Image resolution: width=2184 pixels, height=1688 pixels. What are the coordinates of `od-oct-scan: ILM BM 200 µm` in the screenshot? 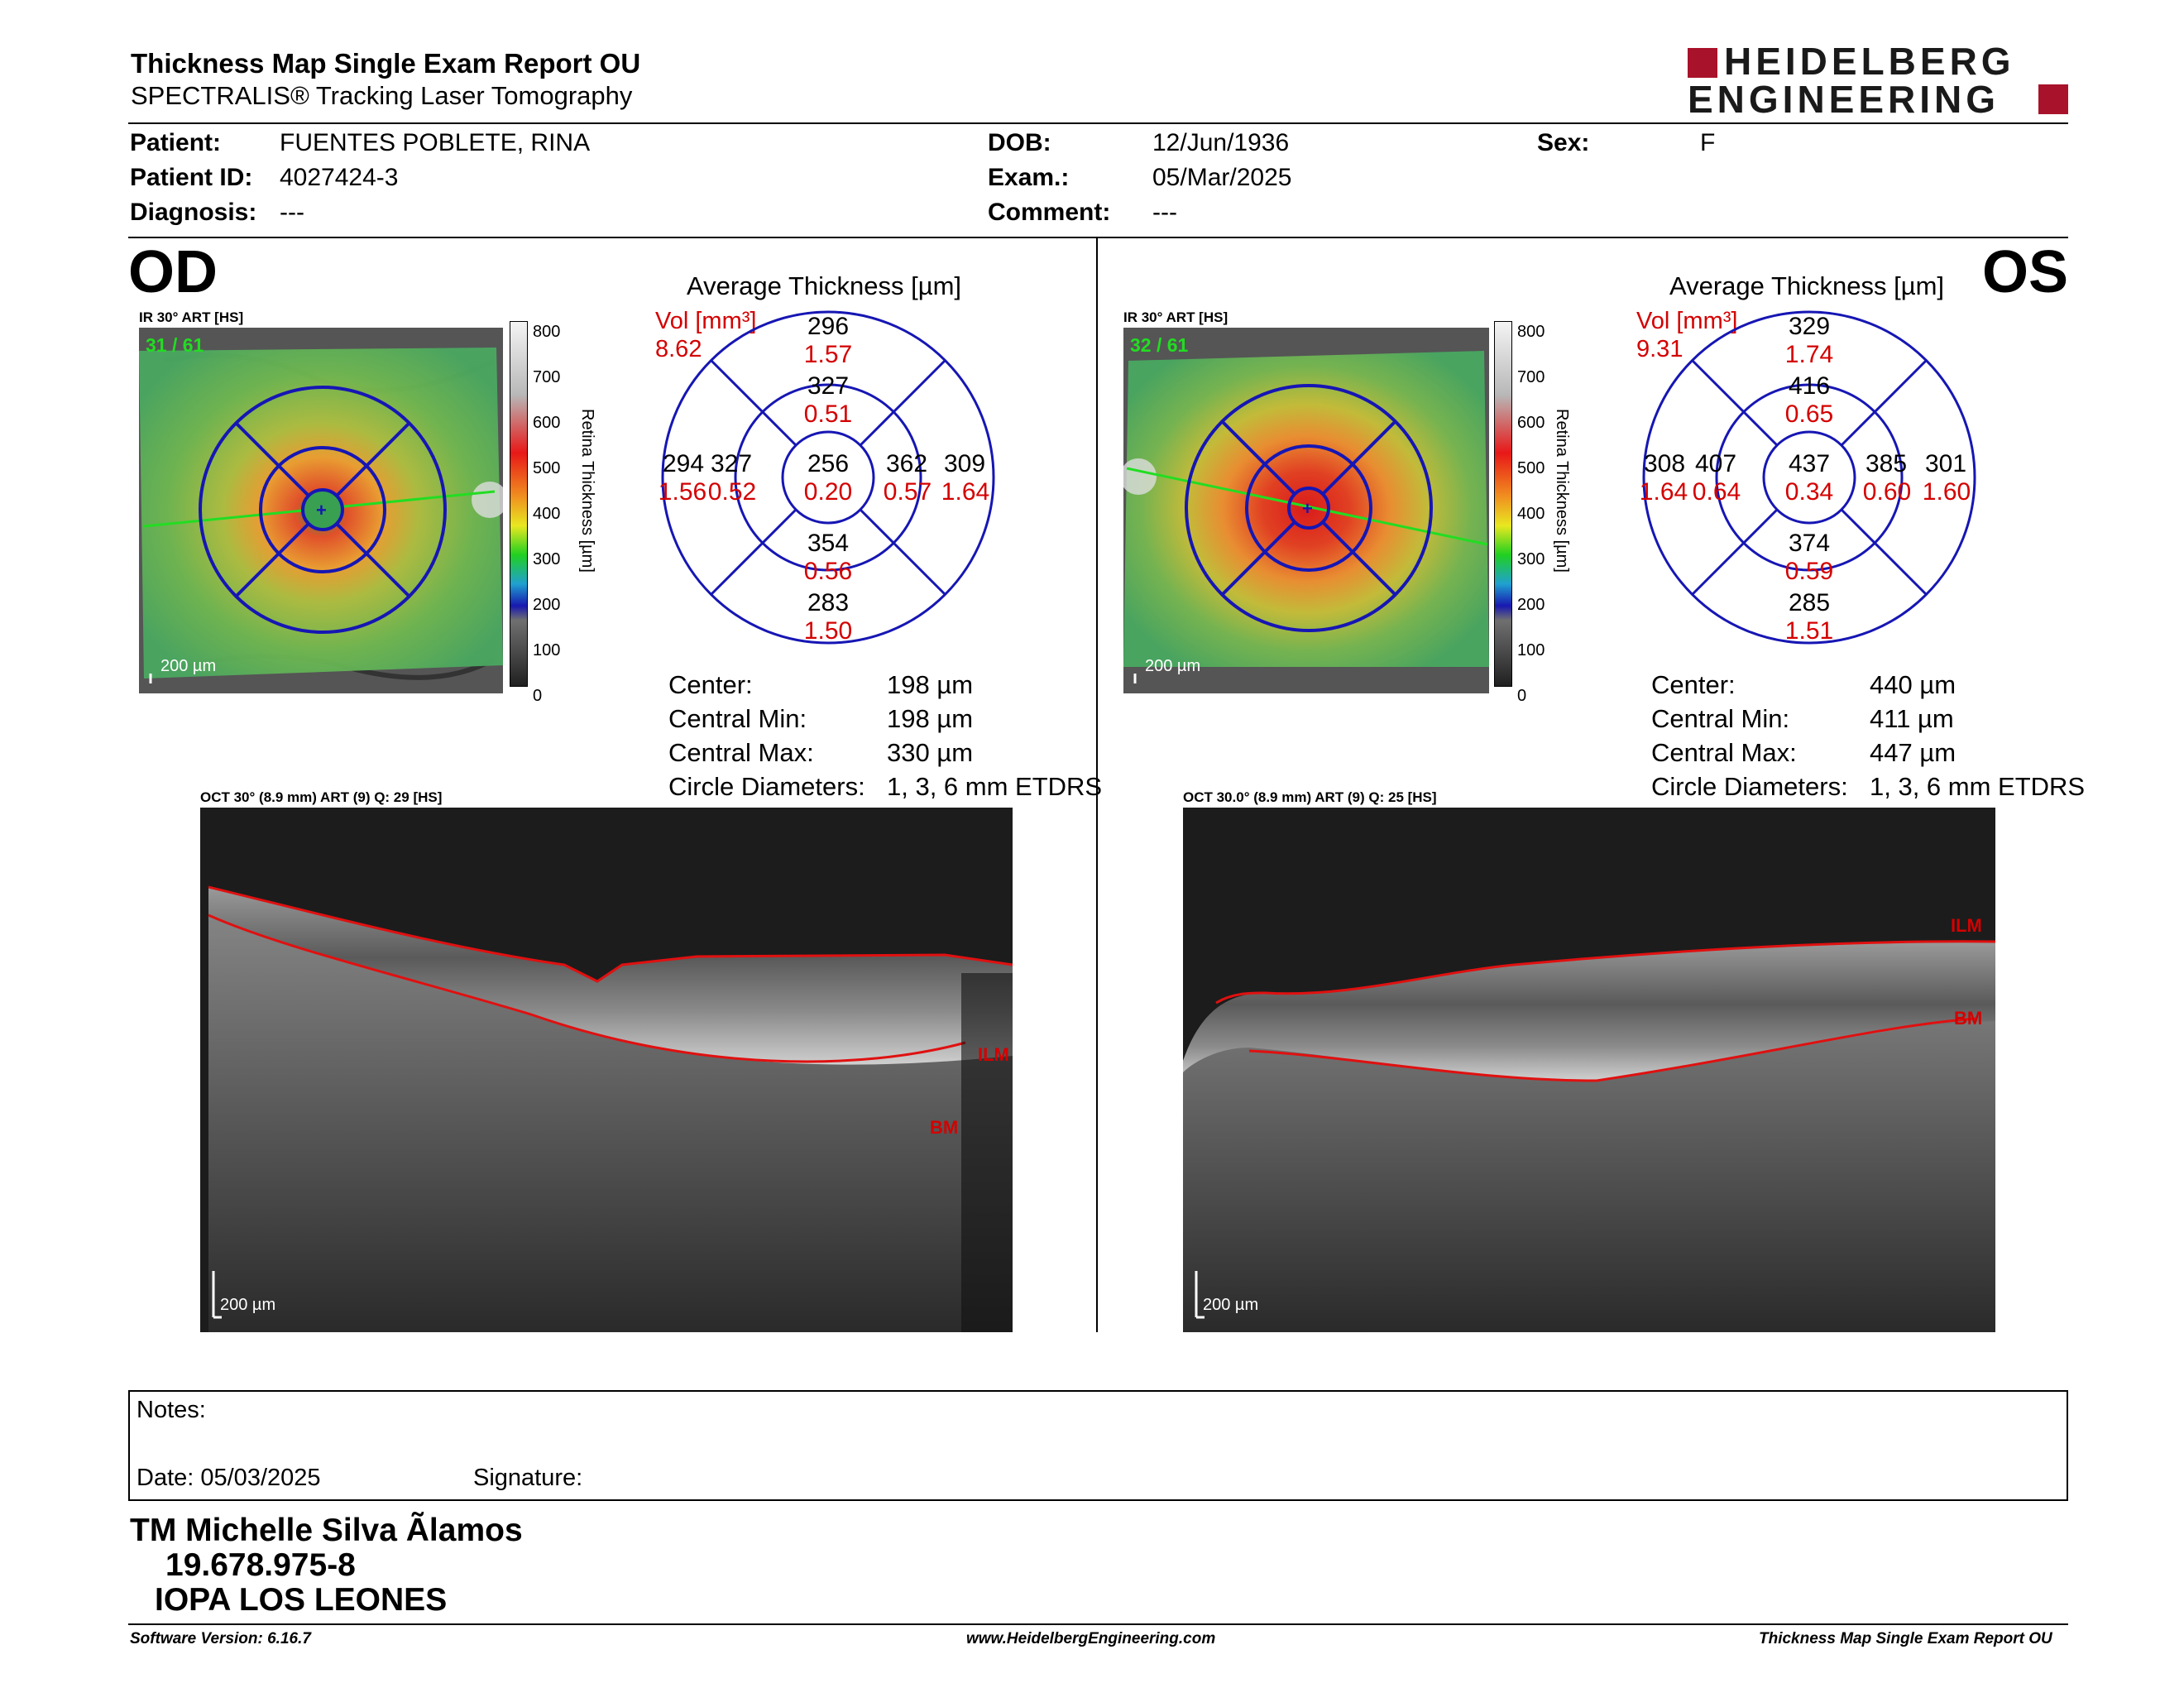 It's located at (606, 1070).